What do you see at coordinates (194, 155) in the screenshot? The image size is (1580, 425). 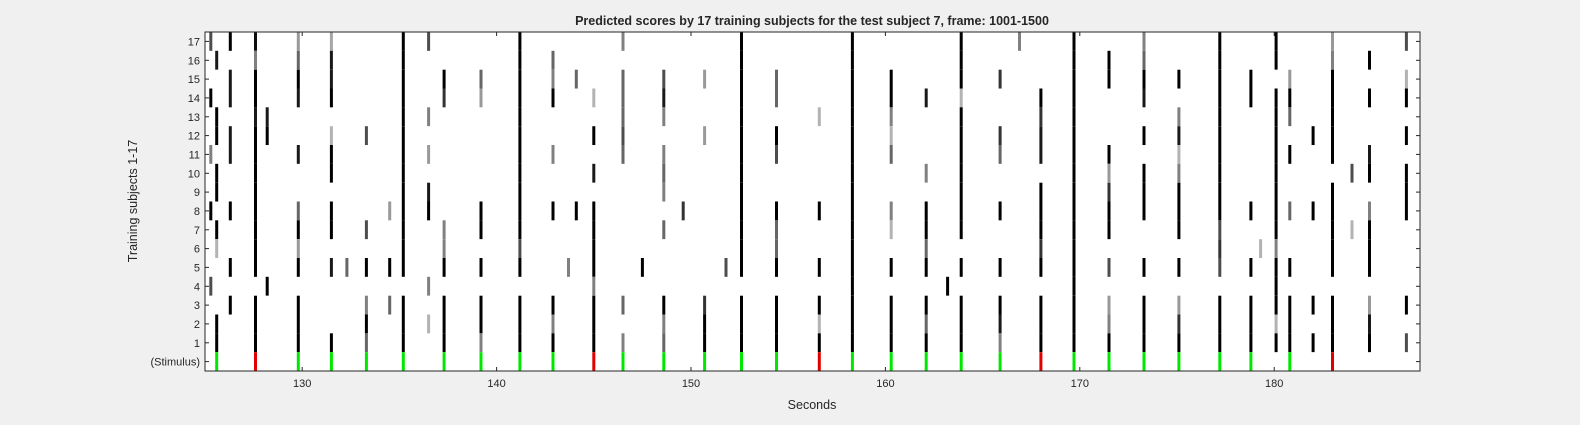 I see `y-tick-label: 11` at bounding box center [194, 155].